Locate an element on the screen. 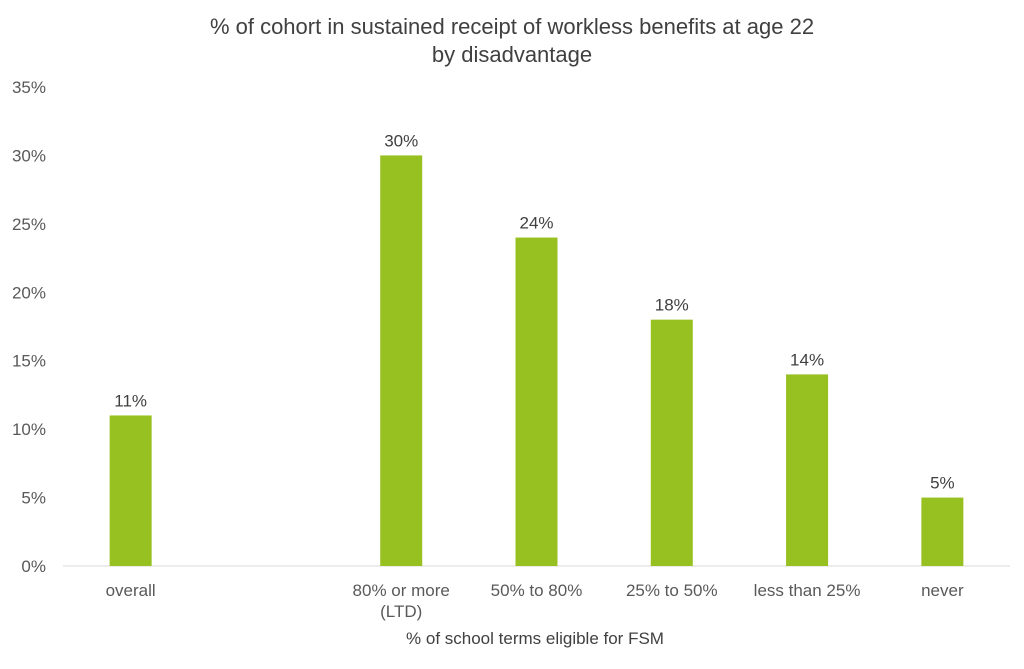 This screenshot has width=1024, height=669. category-label: 50% to 80% is located at coordinates (537, 590).